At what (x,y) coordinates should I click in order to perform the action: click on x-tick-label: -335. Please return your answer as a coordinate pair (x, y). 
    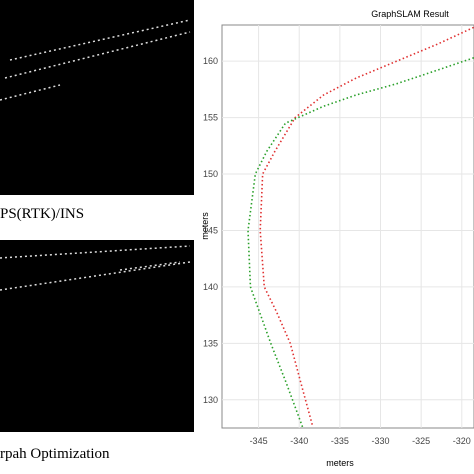
    Looking at the image, I should click on (340, 441).